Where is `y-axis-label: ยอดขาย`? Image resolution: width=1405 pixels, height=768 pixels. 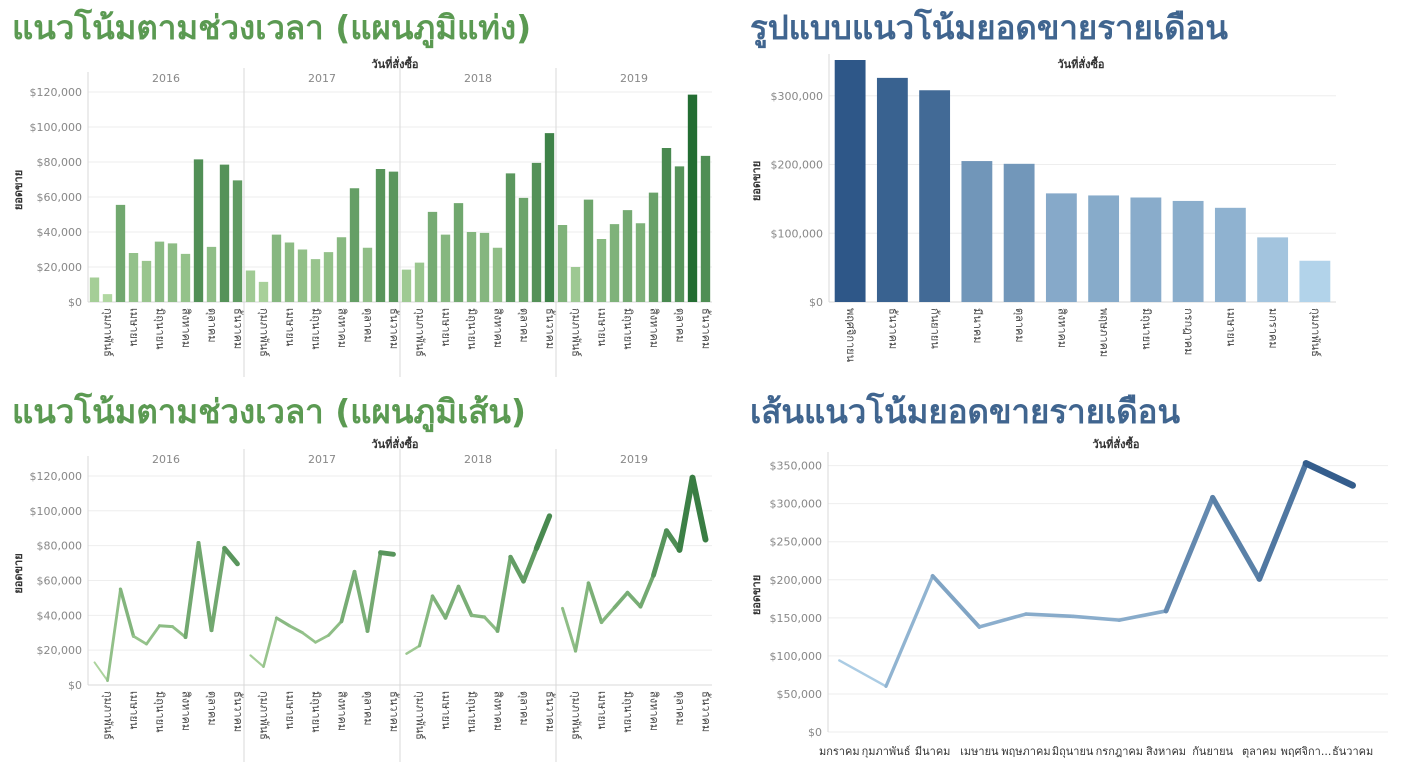 y-axis-label: ยอดขาย is located at coordinates (756, 595).